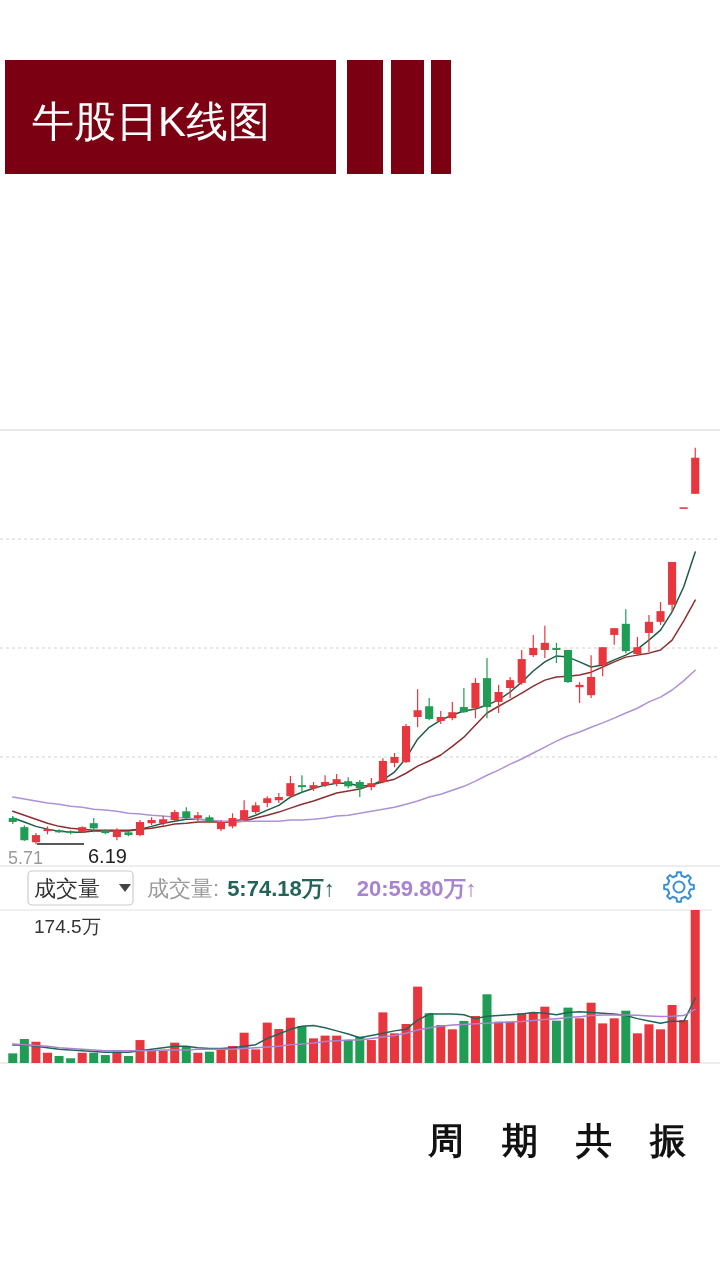 The height and width of the screenshot is (1280, 720). What do you see at coordinates (151, 121) in the screenshot?
I see `title: 牛股日K线图` at bounding box center [151, 121].